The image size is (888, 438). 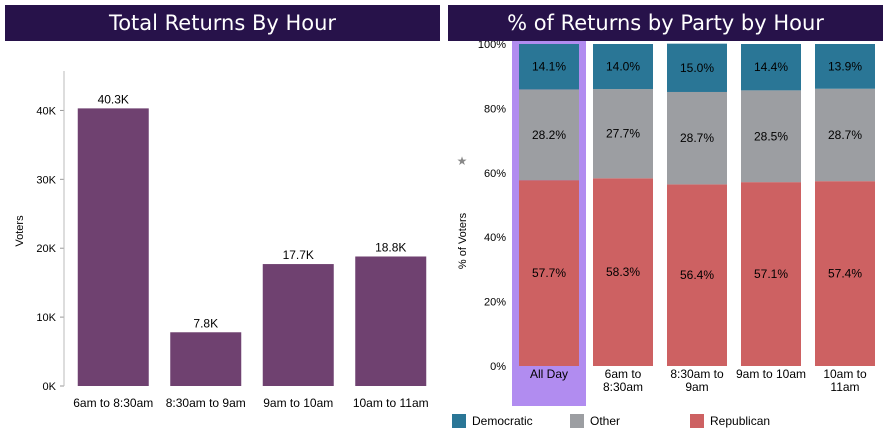 I want to click on segment-data-label: 15.0%, so click(x=697, y=68).